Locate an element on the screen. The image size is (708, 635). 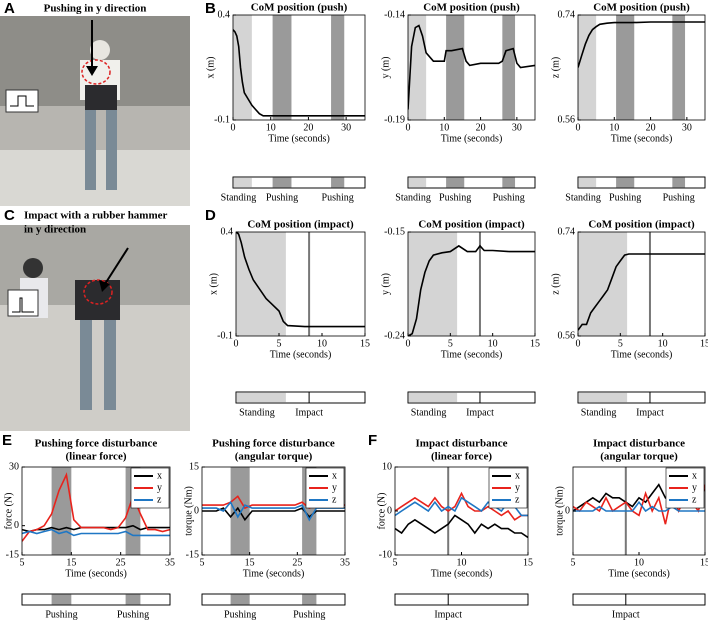
chart-title: Impact disturbance is located at coordinates (462, 444).